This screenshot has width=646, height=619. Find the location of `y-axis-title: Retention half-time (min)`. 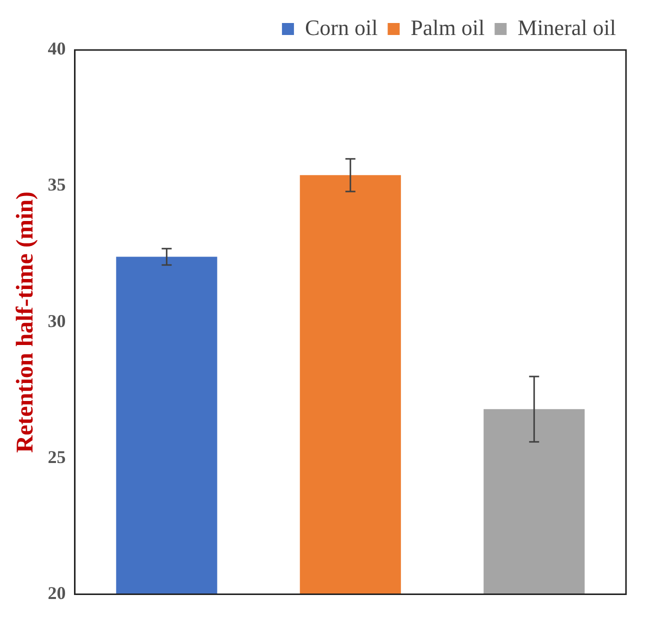

y-axis-title: Retention half-time (min) is located at coordinates (25, 322).